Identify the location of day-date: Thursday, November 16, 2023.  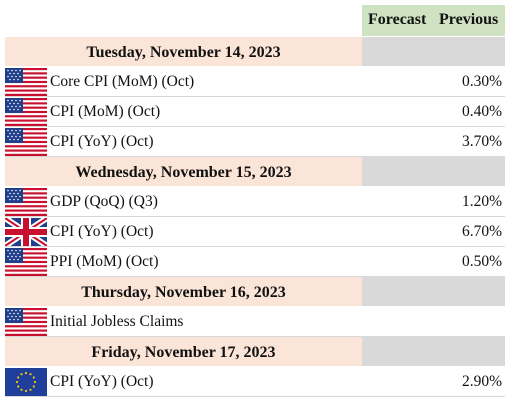
(183, 292).